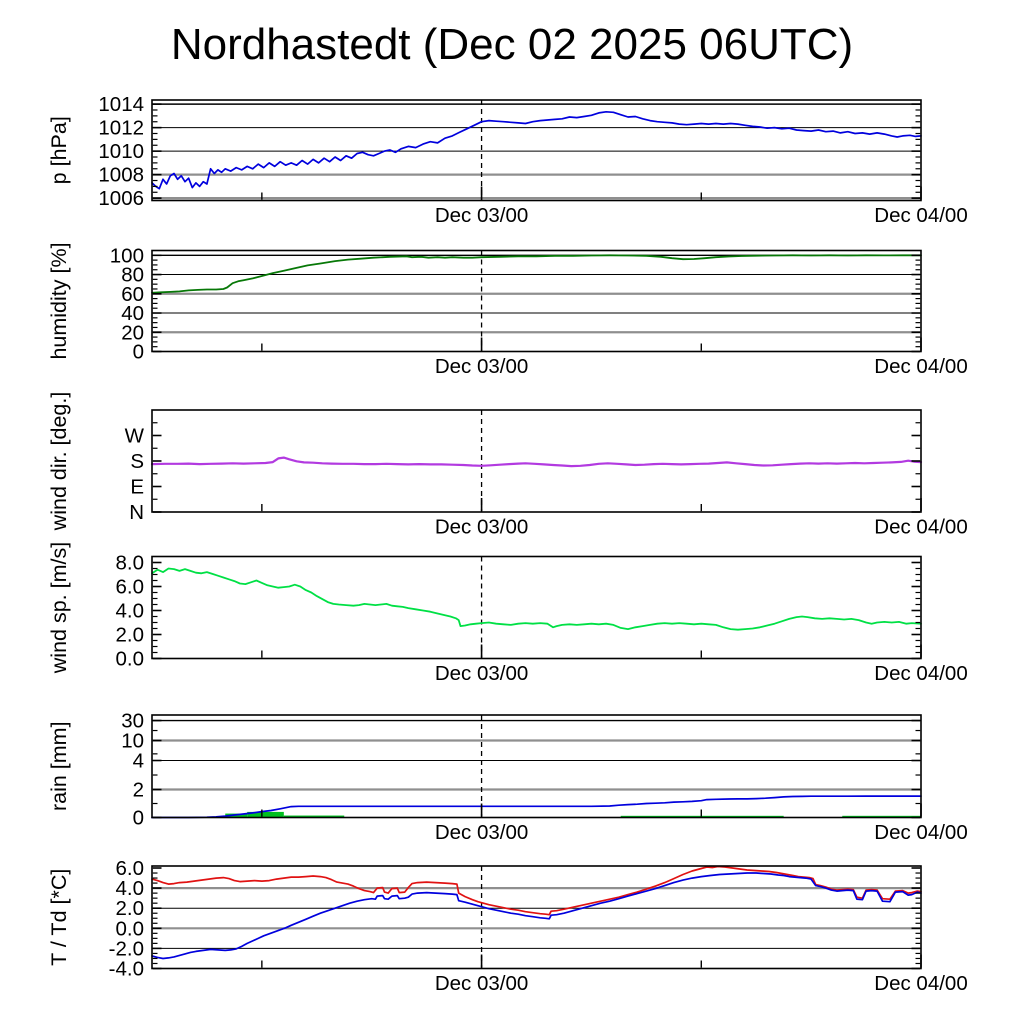  I want to click on y-ticks: 0.02.04.06.08.0, so click(518, 611).